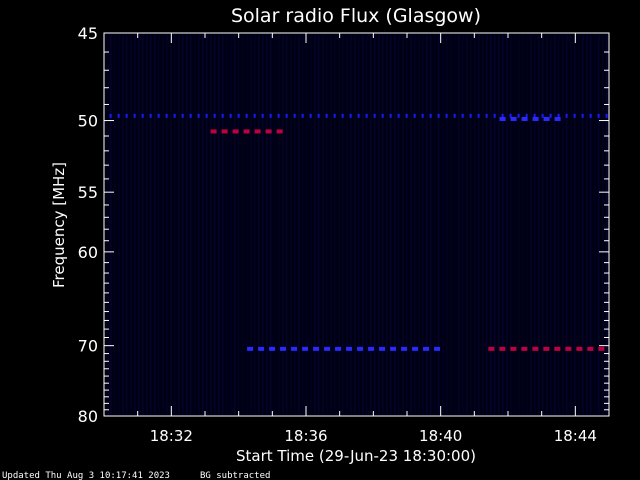 The width and height of the screenshot is (640, 480). What do you see at coordinates (86, 475) in the screenshot?
I see `updated-timestamp: Updated Thu Aug 3 10:17:41 2023` at bounding box center [86, 475].